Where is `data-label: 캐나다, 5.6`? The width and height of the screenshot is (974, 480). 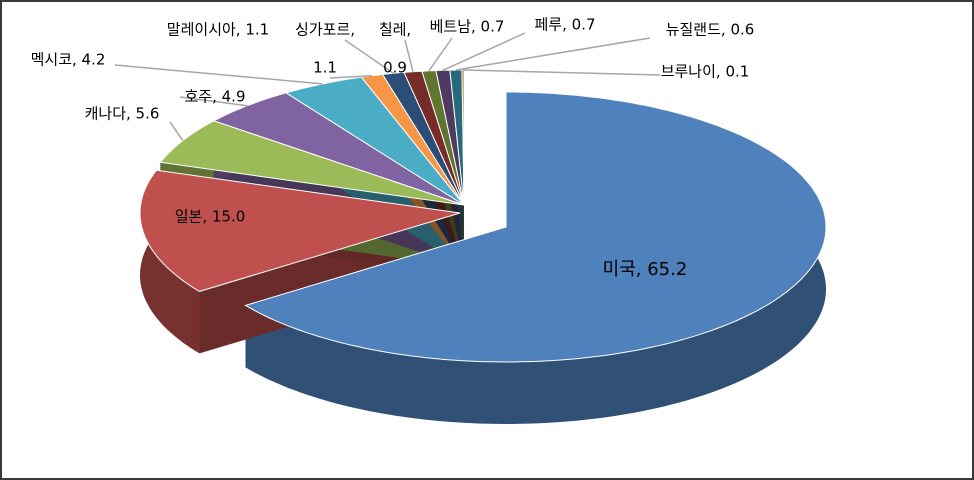 data-label: 캐나다, 5.6 is located at coordinates (122, 114).